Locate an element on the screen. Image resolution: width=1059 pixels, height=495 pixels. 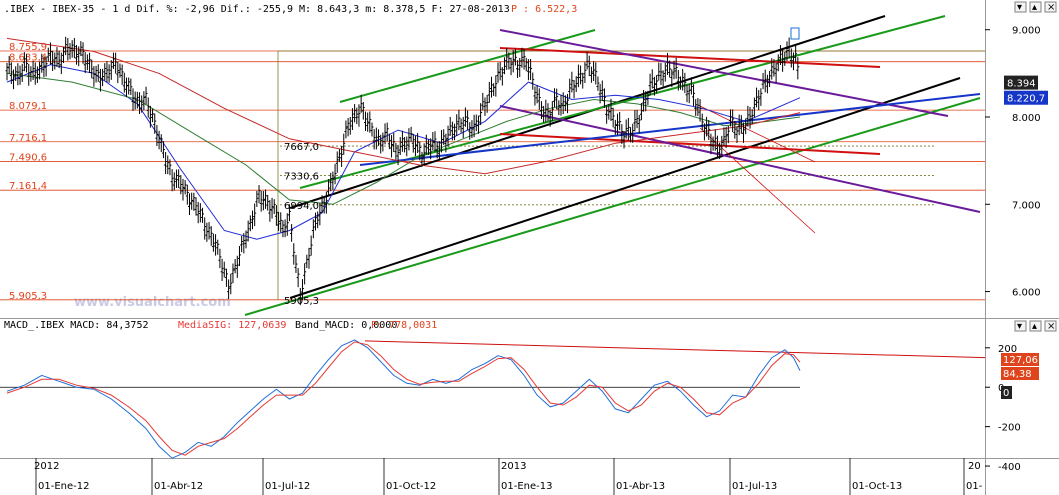
macd-maximize-button is located at coordinates (1035, 326).